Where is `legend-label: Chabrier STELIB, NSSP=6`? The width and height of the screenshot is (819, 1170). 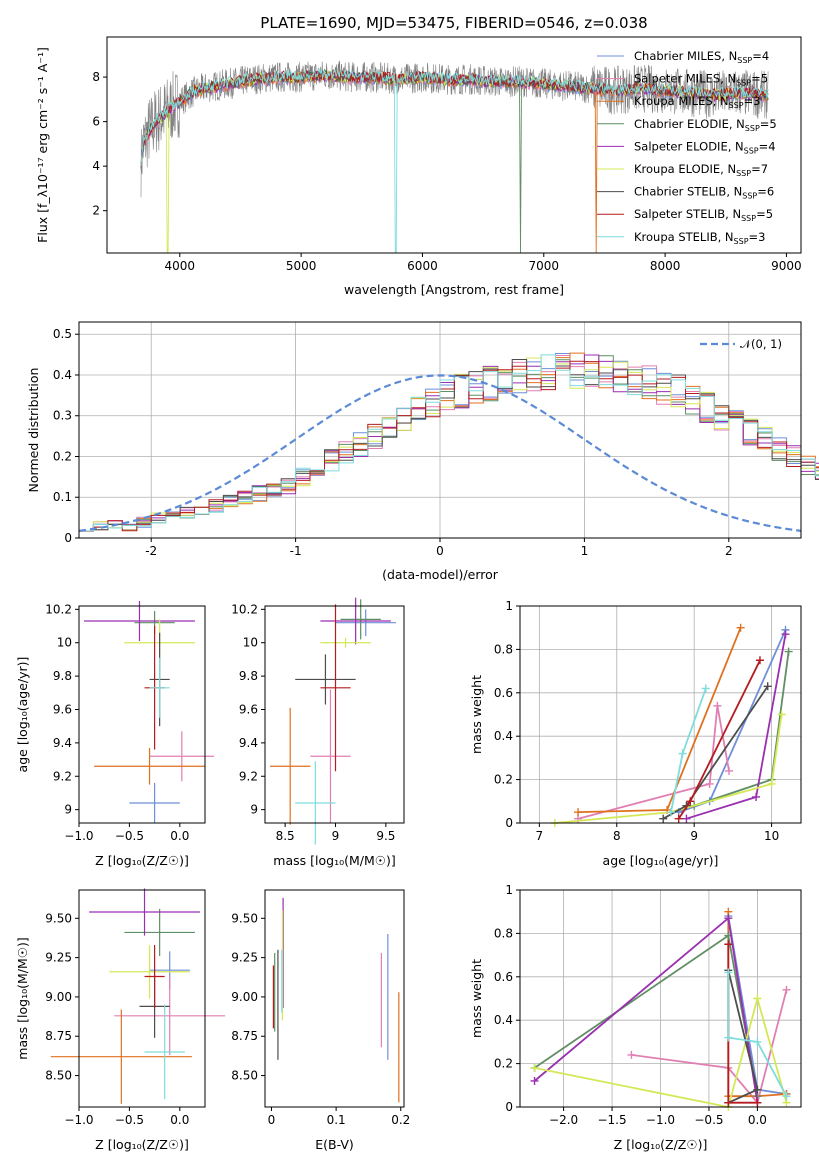
legend-label: Chabrier STELIB, NSSP=6 is located at coordinates (704, 193).